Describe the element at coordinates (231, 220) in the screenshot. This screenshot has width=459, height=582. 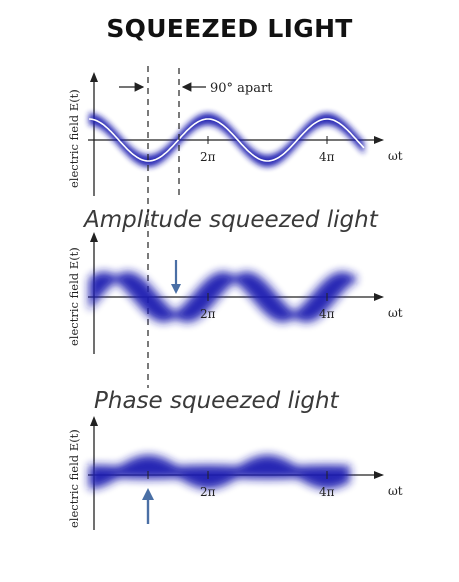
I see `amplitude-squeezed-title: Amplitude squeezed light` at that location.